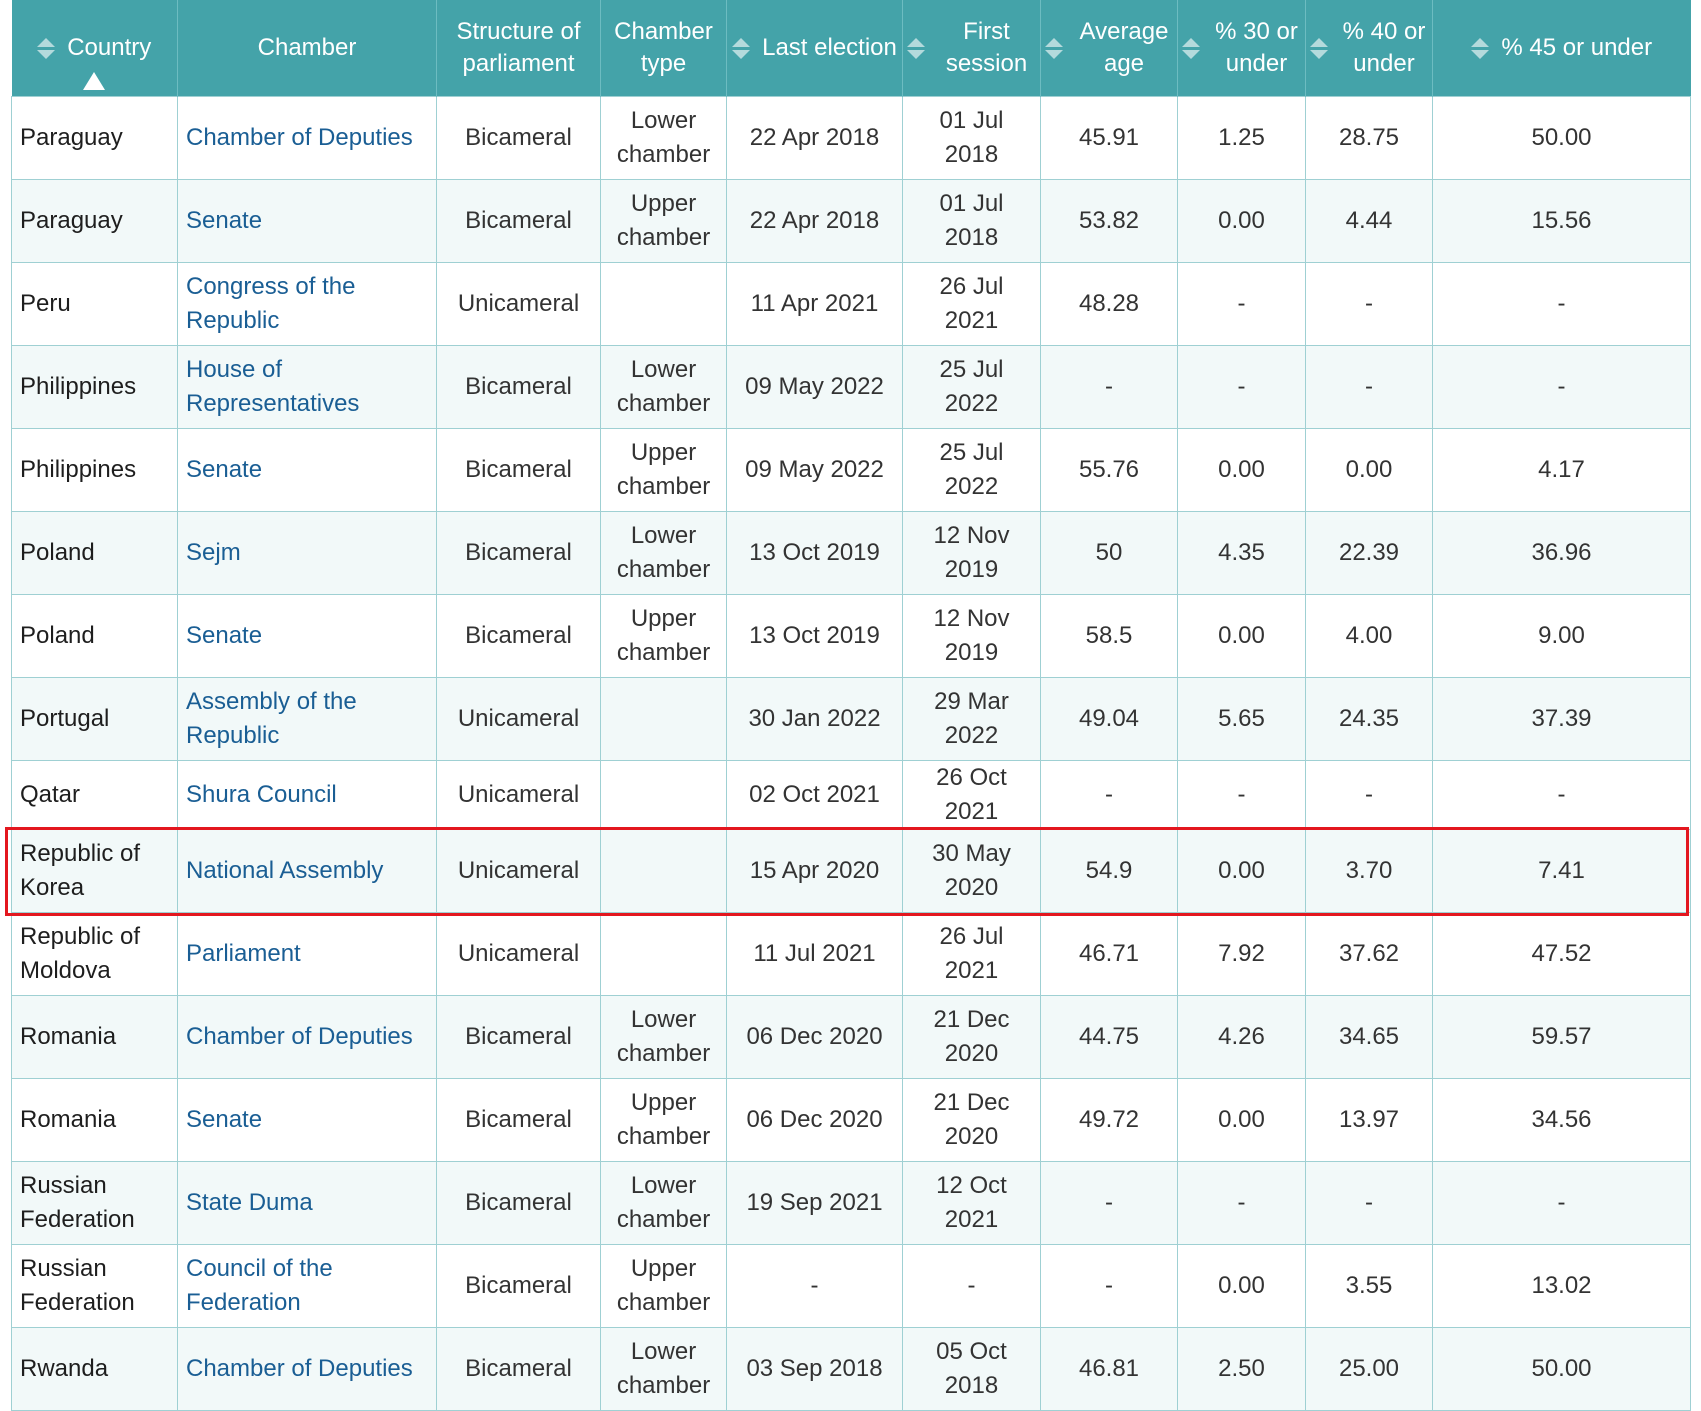 The image size is (1701, 1411). I want to click on cell-text: 22 Apr 2018, so click(814, 220).